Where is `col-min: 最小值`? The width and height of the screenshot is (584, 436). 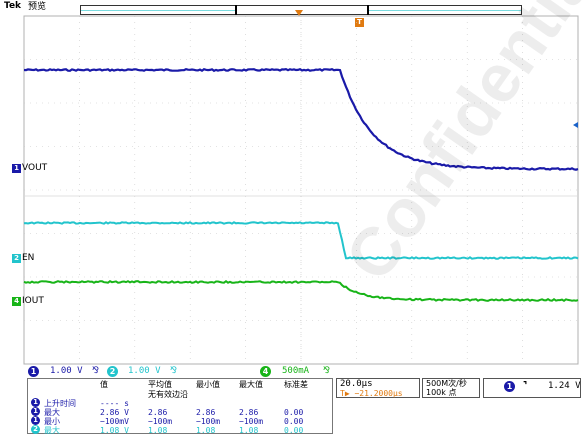 col-min: 最小值 is located at coordinates (208, 384).